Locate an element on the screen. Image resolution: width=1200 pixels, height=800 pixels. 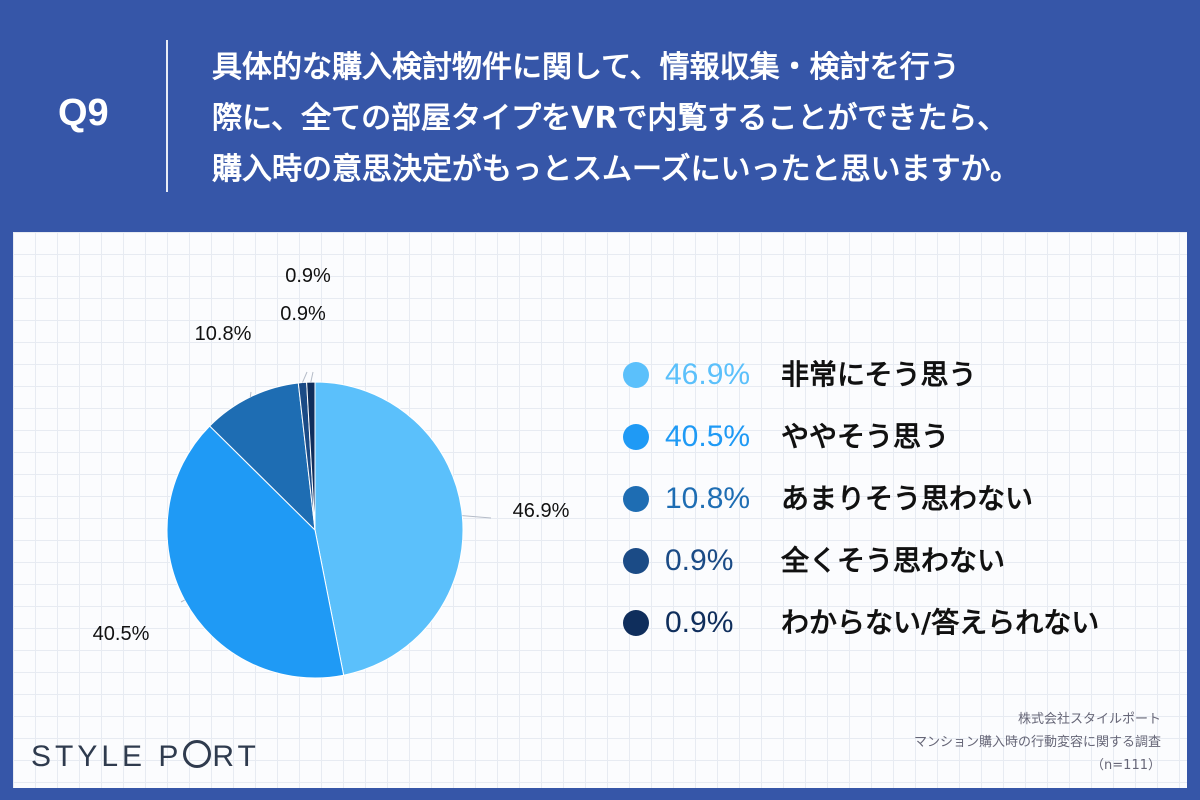
legend-percent-2: 40.5% is located at coordinates (708, 436).